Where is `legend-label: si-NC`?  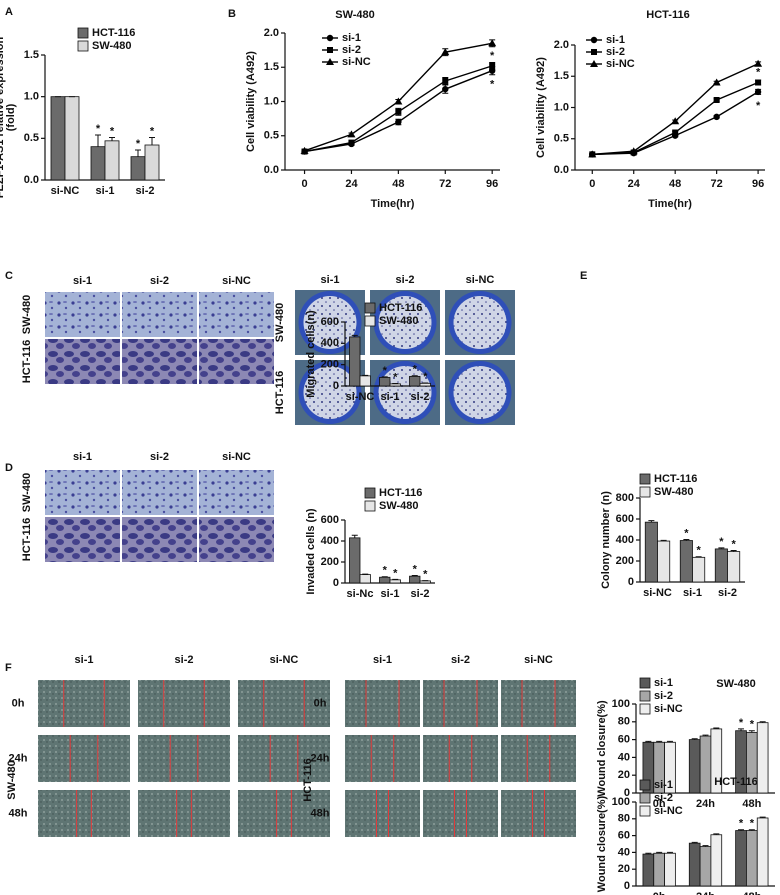
legend-label: si-NC is located at coordinates (356, 62).